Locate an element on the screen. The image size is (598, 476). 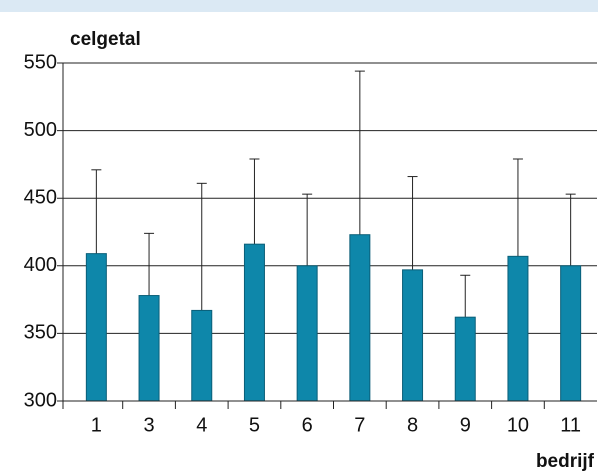
y-tick-label: 350 is located at coordinates (40, 333).